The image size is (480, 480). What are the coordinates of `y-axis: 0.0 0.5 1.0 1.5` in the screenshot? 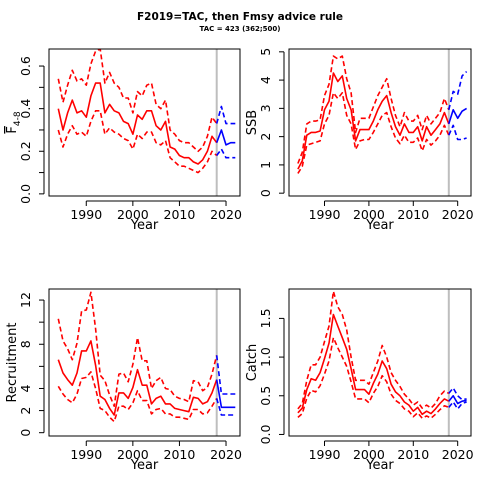 It's located at (271, 376).